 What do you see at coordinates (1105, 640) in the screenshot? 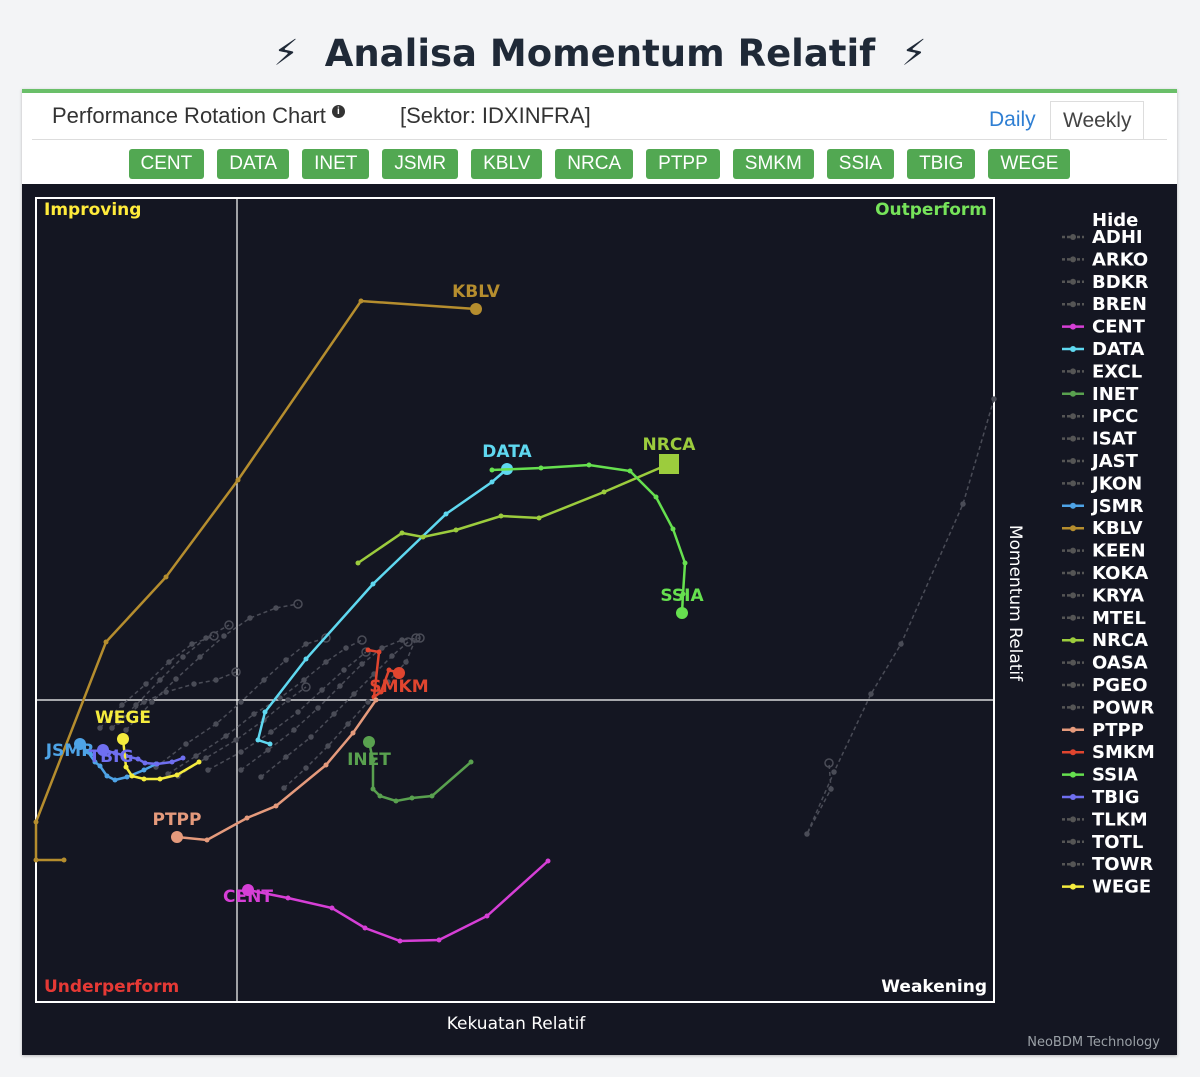
I see `legend-item-nrca: NRCA` at bounding box center [1105, 640].